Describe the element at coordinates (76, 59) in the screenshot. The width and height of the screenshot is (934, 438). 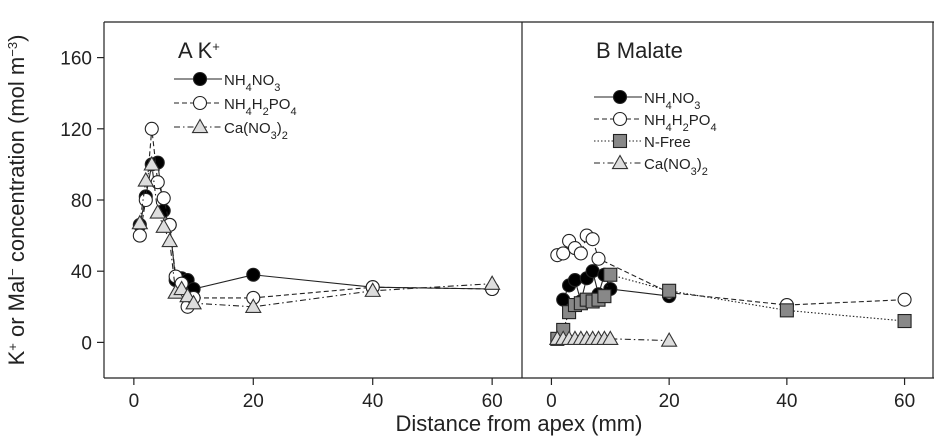
I see `y-tick-label: 160` at that location.